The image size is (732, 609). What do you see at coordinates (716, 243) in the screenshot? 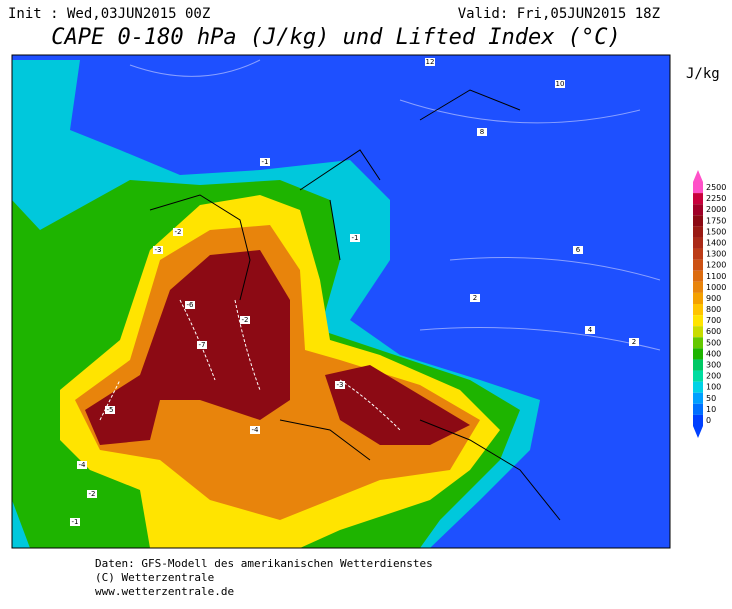
I see `colorbar-label: 1400` at bounding box center [716, 243].